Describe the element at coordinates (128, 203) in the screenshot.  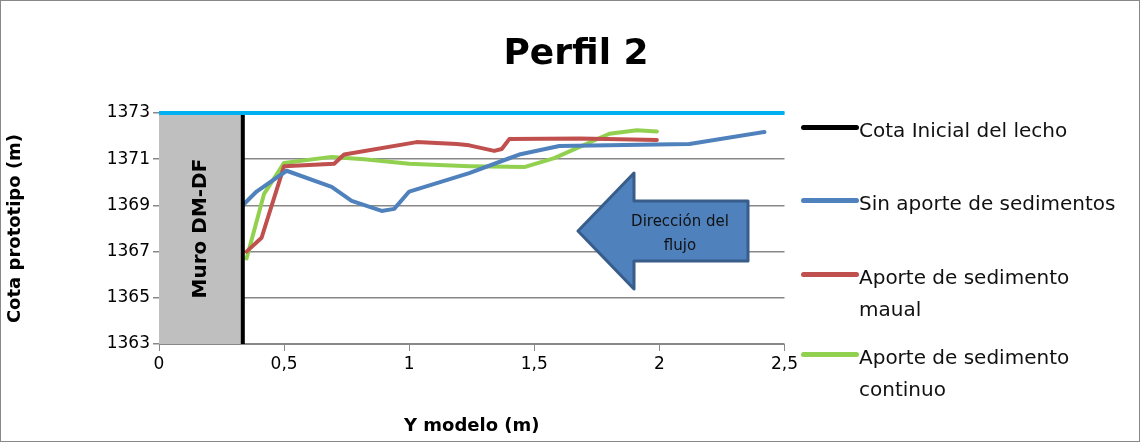
I see `y-tick-label: 1369` at that location.